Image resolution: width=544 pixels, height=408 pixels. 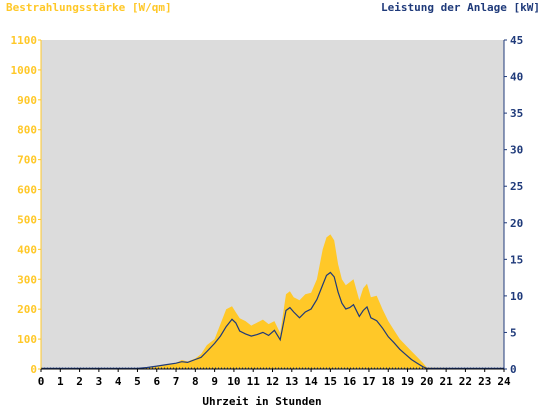 I want to click on x-axis-label: Uhrzeit in Stunden, so click(x=261, y=401).